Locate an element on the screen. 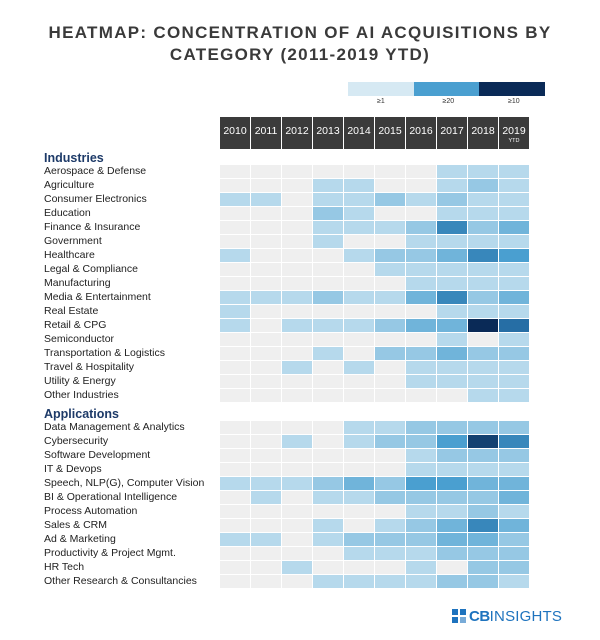 The image size is (600, 640). row-label: Ad & Marketing is located at coordinates (80, 539).